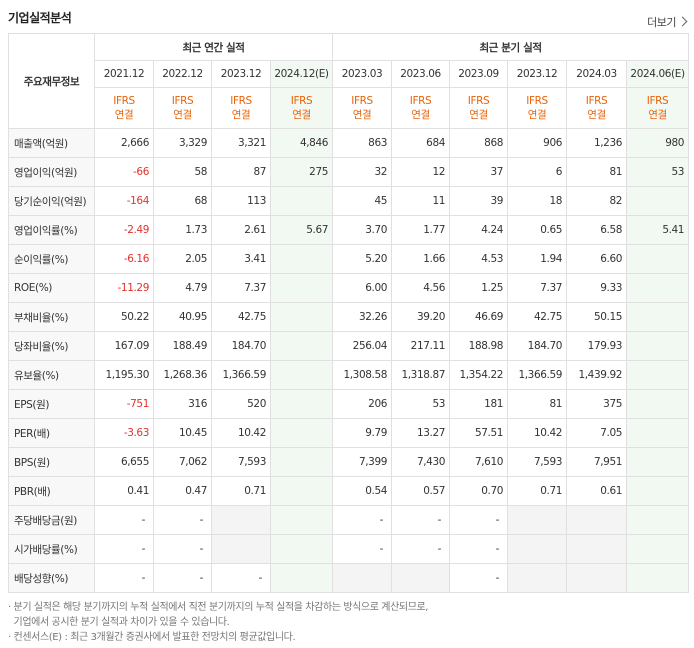  I want to click on table-cell: 37, so click(479, 172).